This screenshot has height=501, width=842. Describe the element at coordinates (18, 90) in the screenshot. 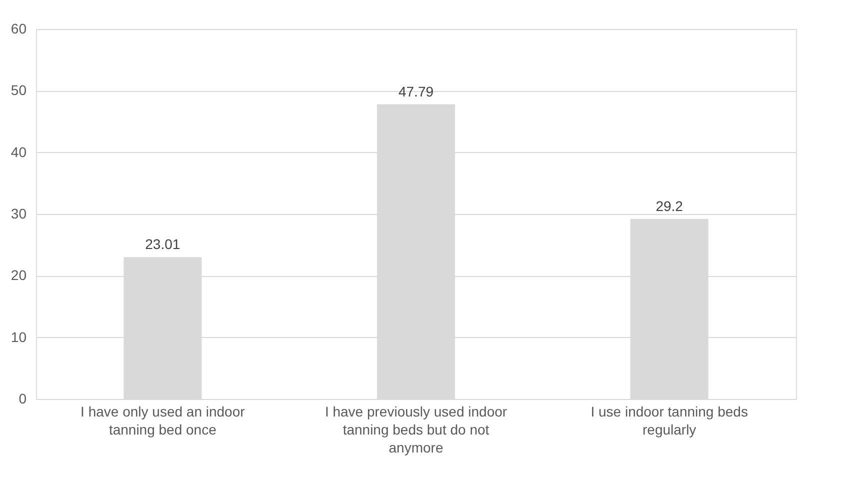

I see `y-tick-label: 50` at that location.